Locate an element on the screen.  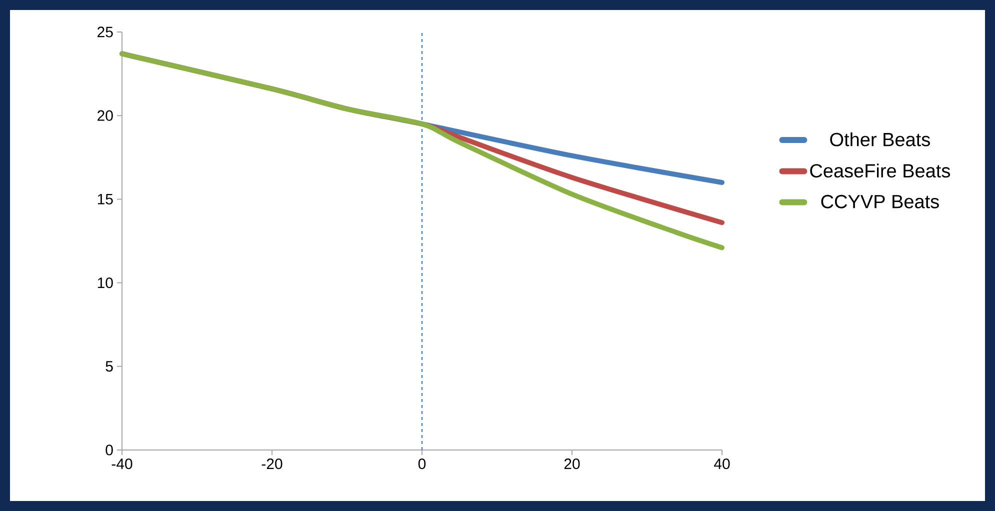
y-tick-label: 0 is located at coordinates (109, 450).